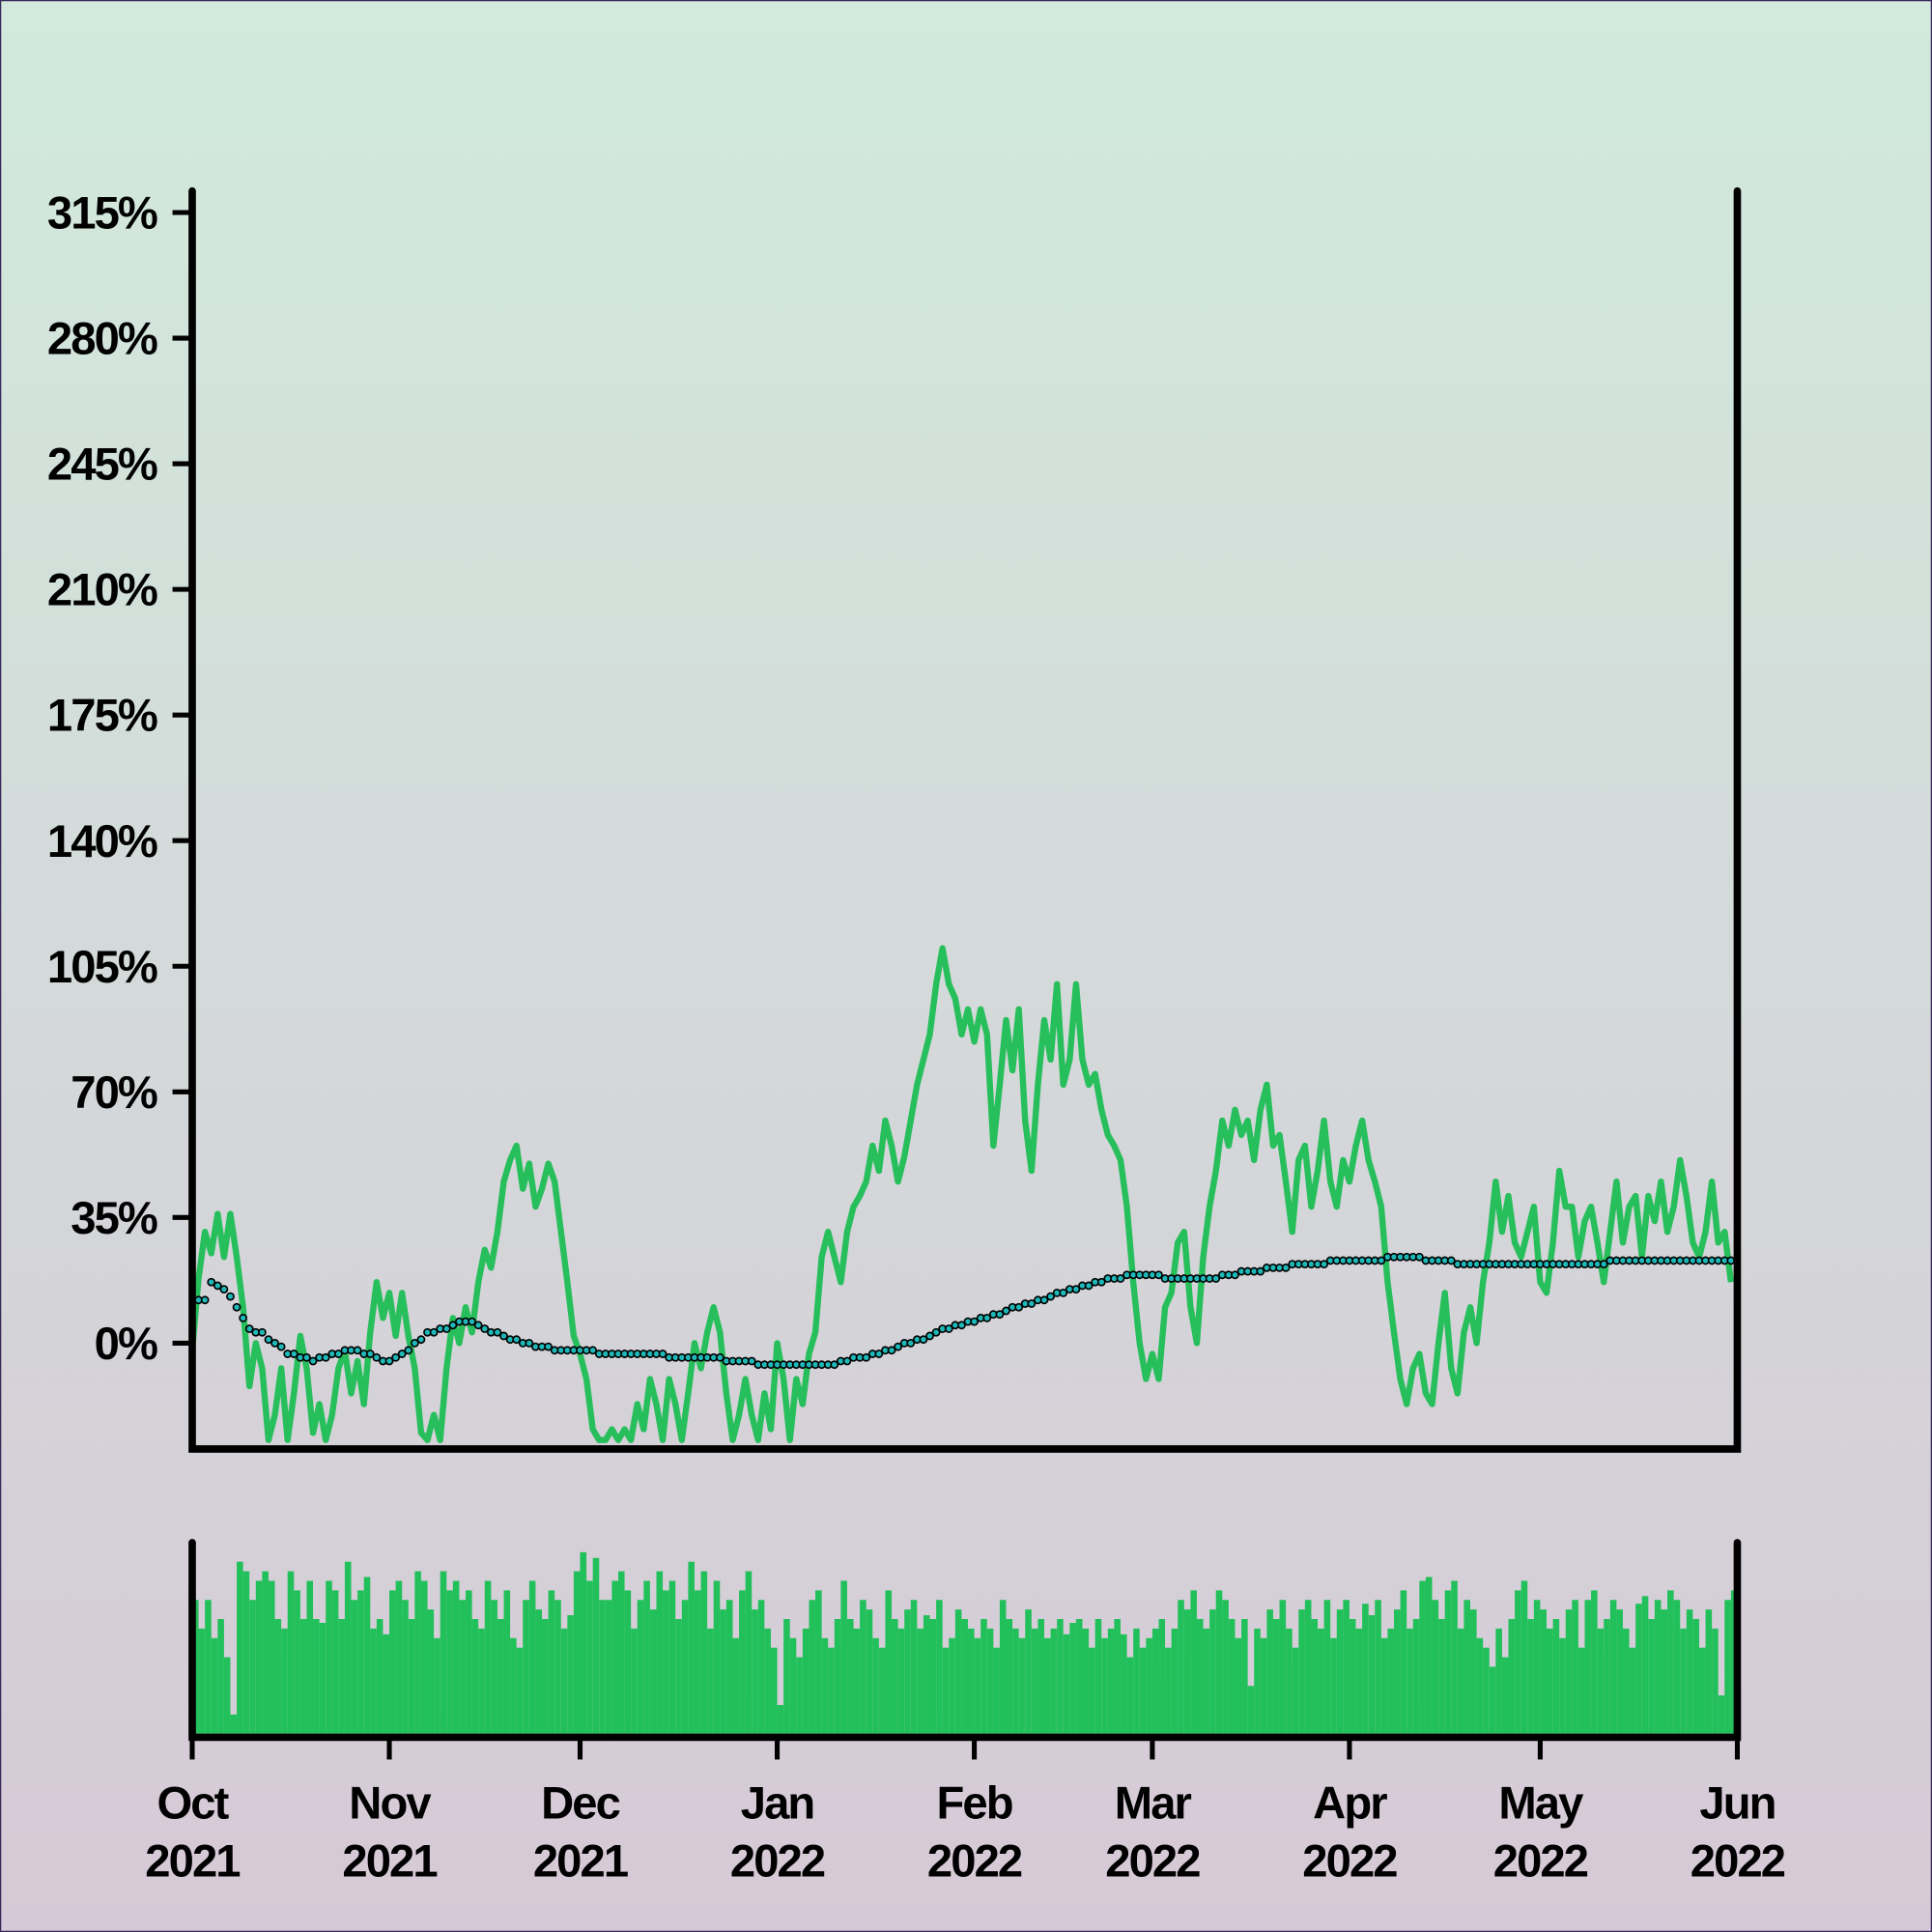  I want to click on y-tick-label: 140%, so click(102, 841).